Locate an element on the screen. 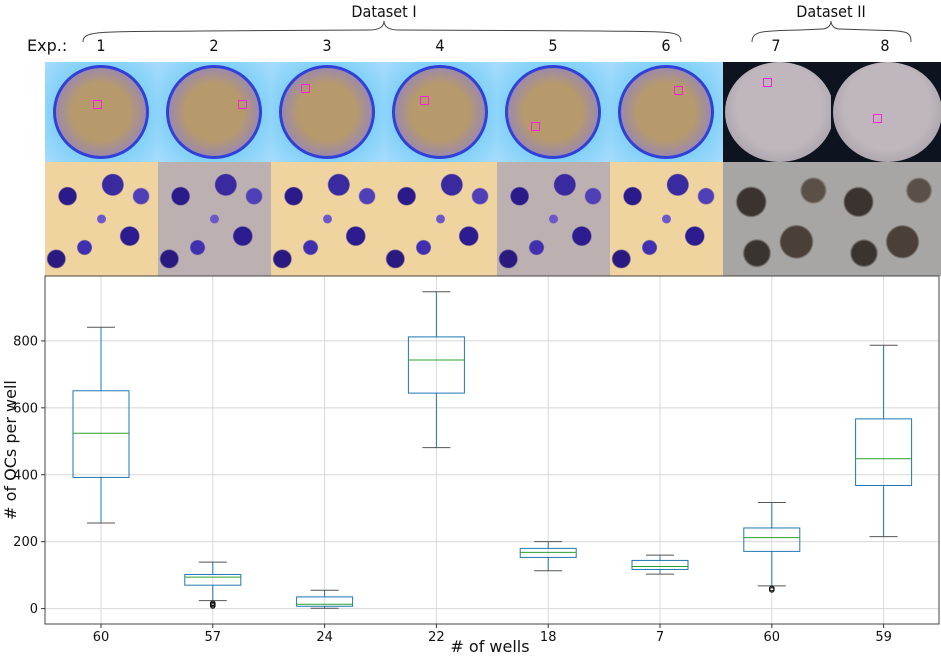 The image size is (941, 656). x-tick-label: 18 is located at coordinates (548, 637).